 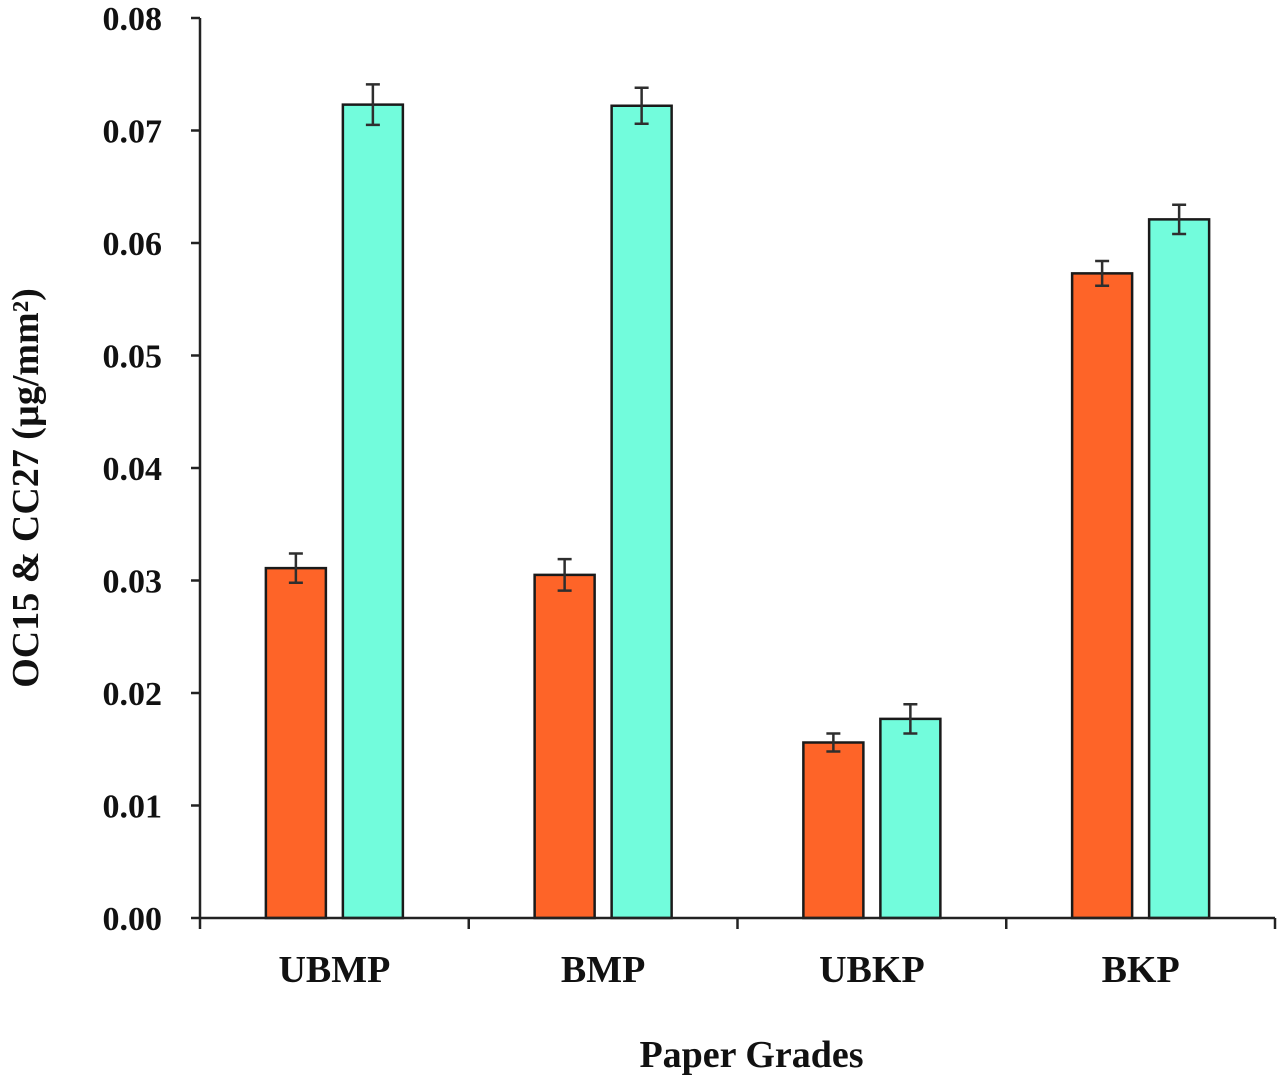 What do you see at coordinates (133, 919) in the screenshot?
I see `y-tick-label: 0.00` at bounding box center [133, 919].